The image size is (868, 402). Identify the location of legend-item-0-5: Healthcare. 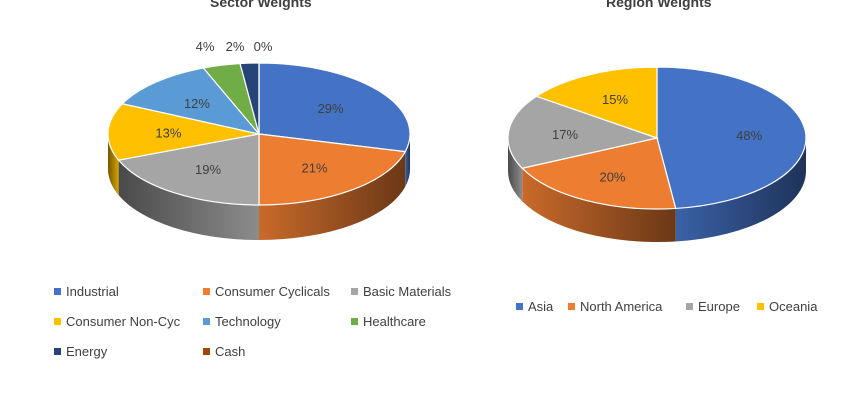
(388, 321).